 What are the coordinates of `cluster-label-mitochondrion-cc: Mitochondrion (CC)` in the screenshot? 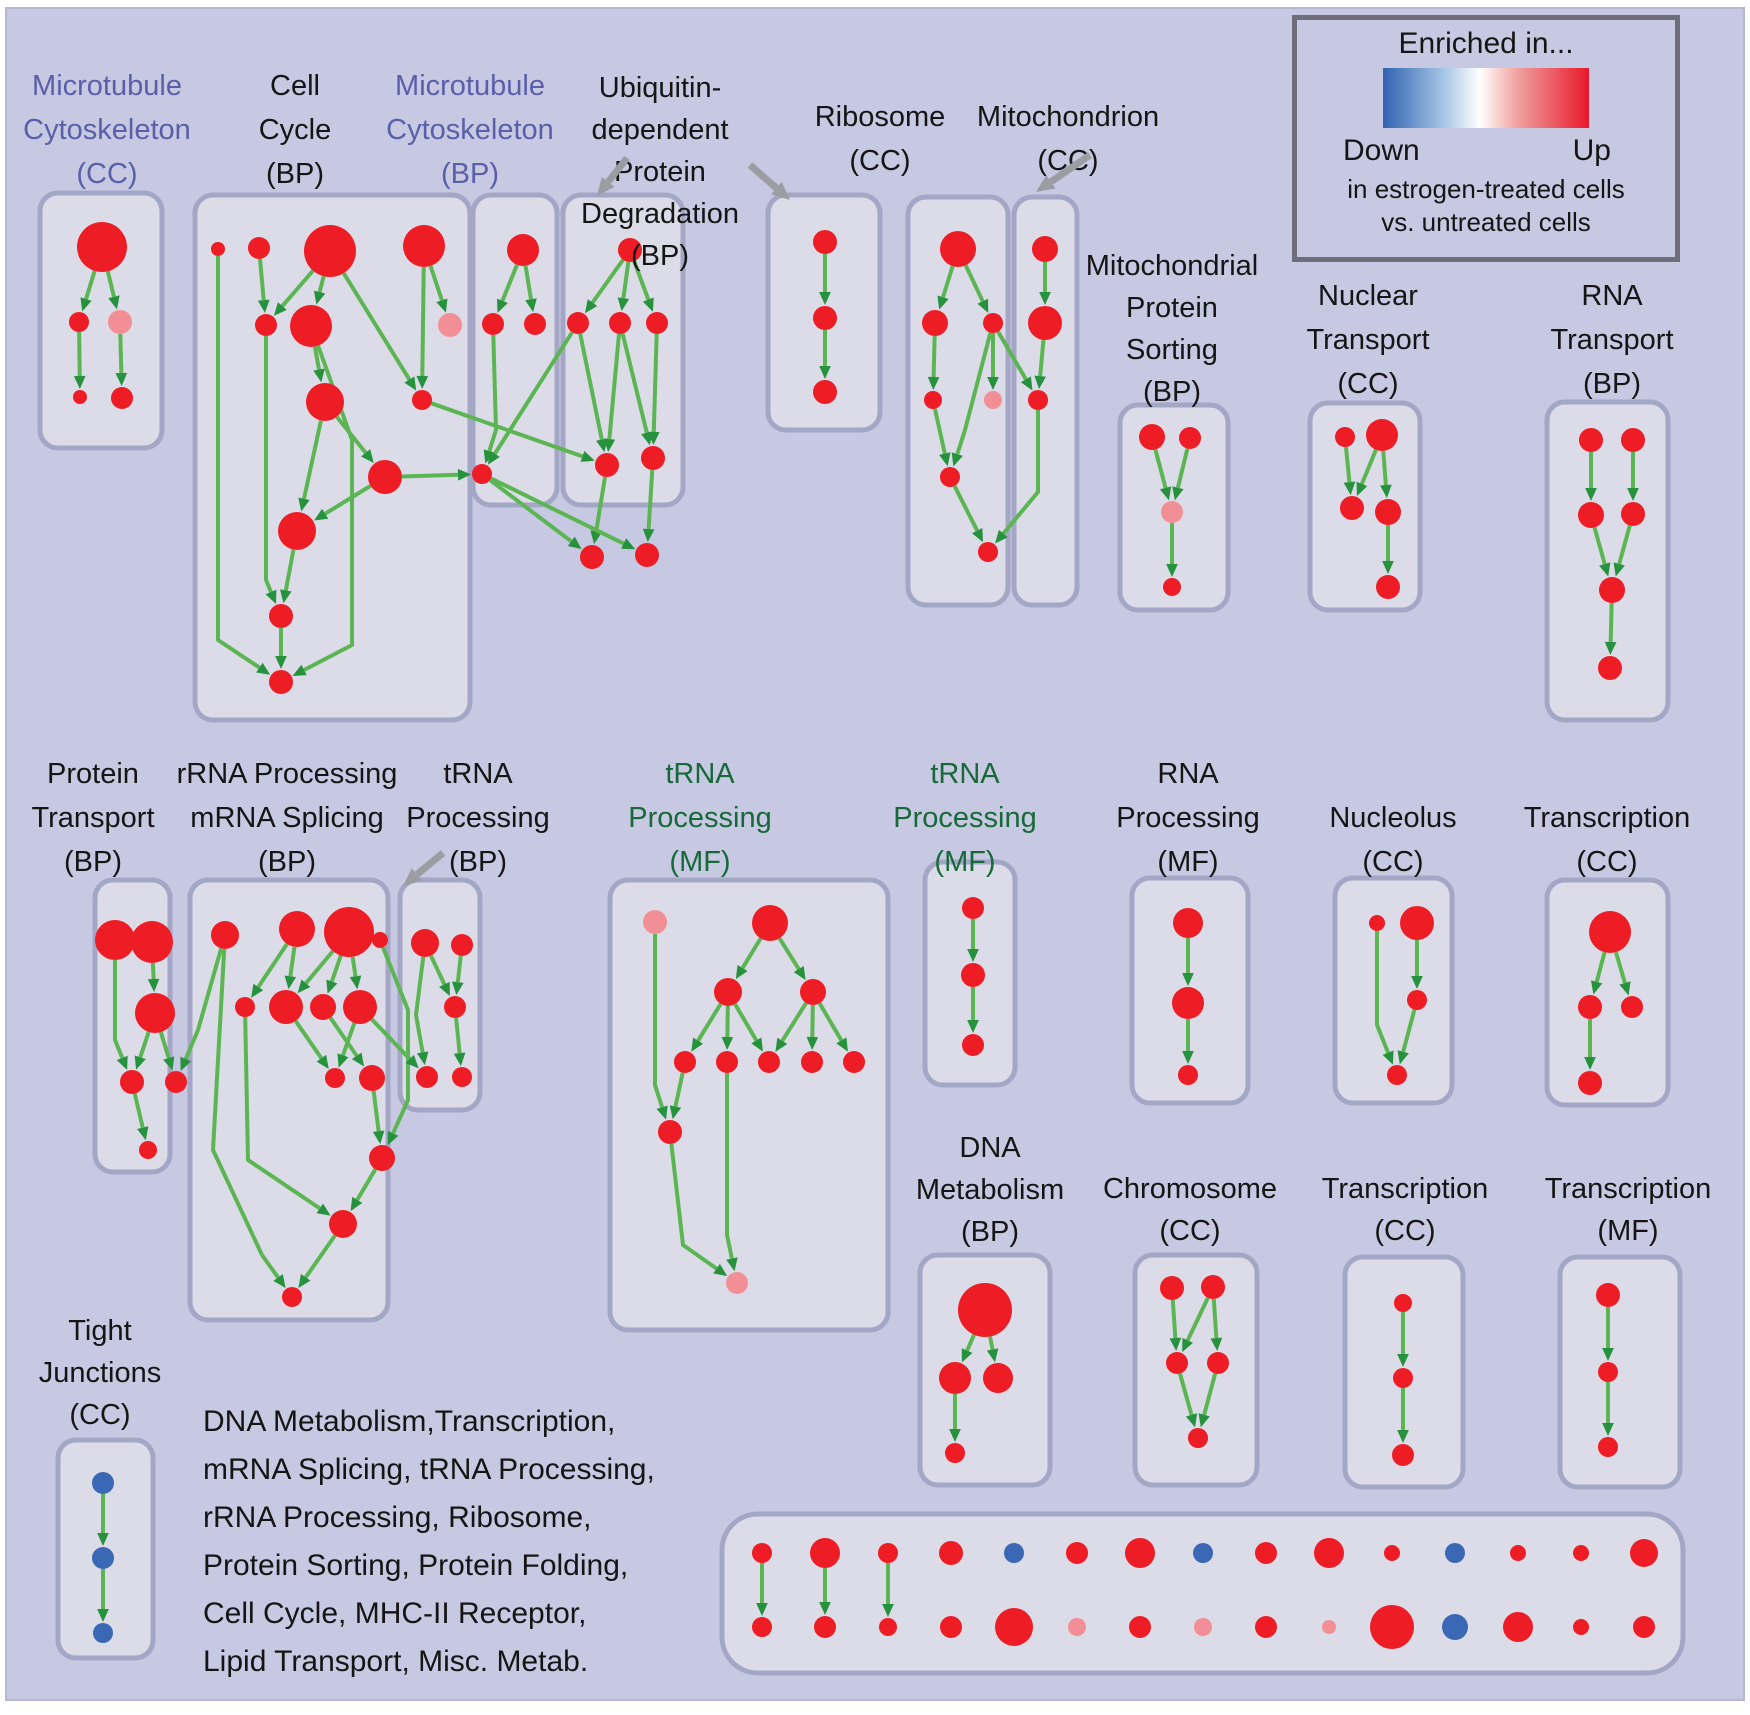 It's located at (1068, 139).